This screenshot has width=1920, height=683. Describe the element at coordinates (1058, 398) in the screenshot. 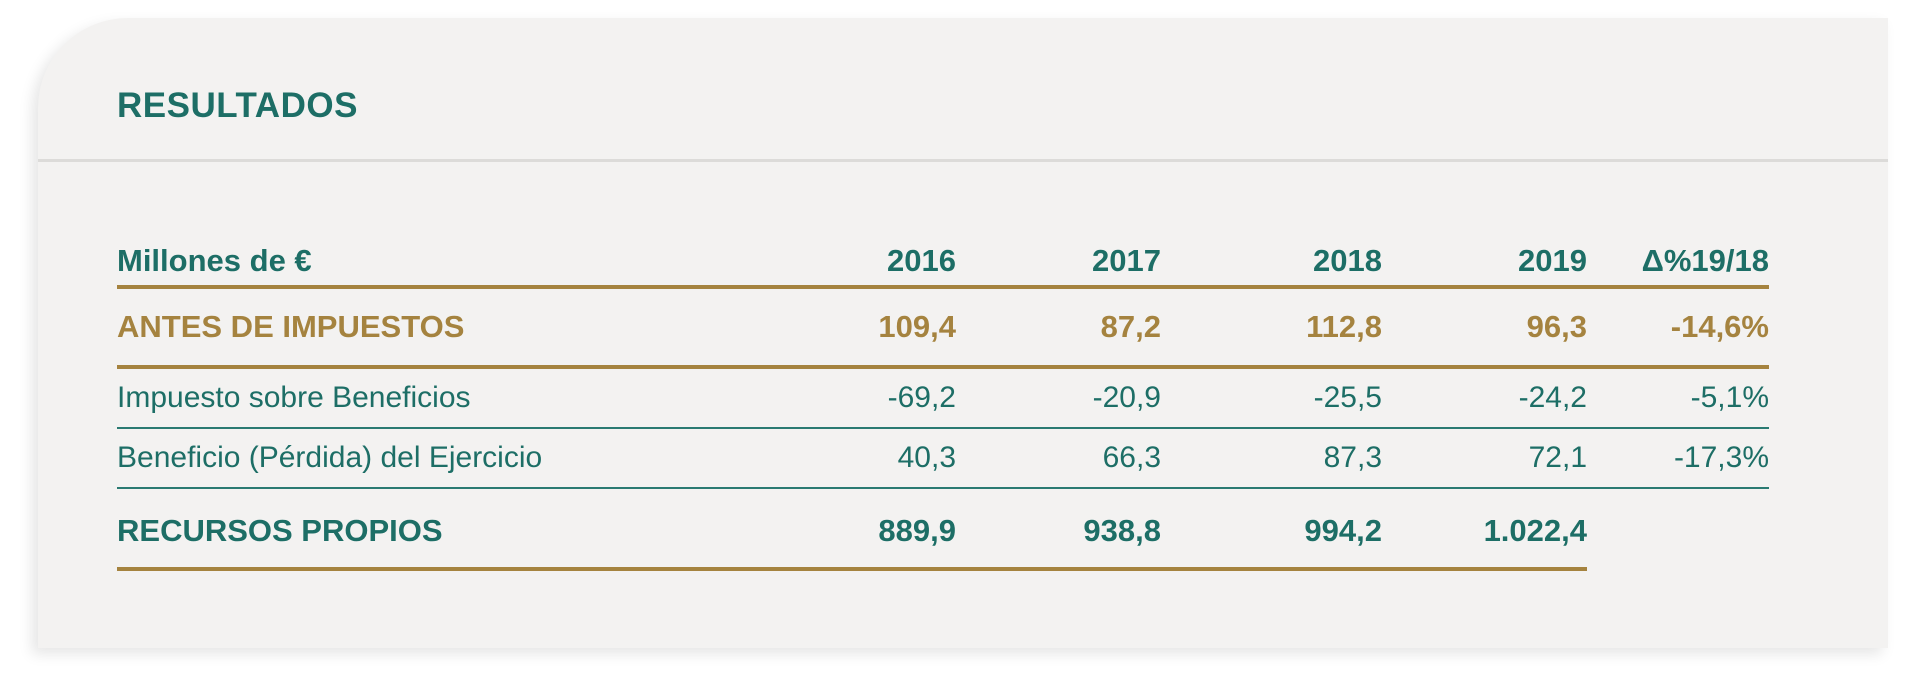

I see `cell-2017: -20,9` at that location.